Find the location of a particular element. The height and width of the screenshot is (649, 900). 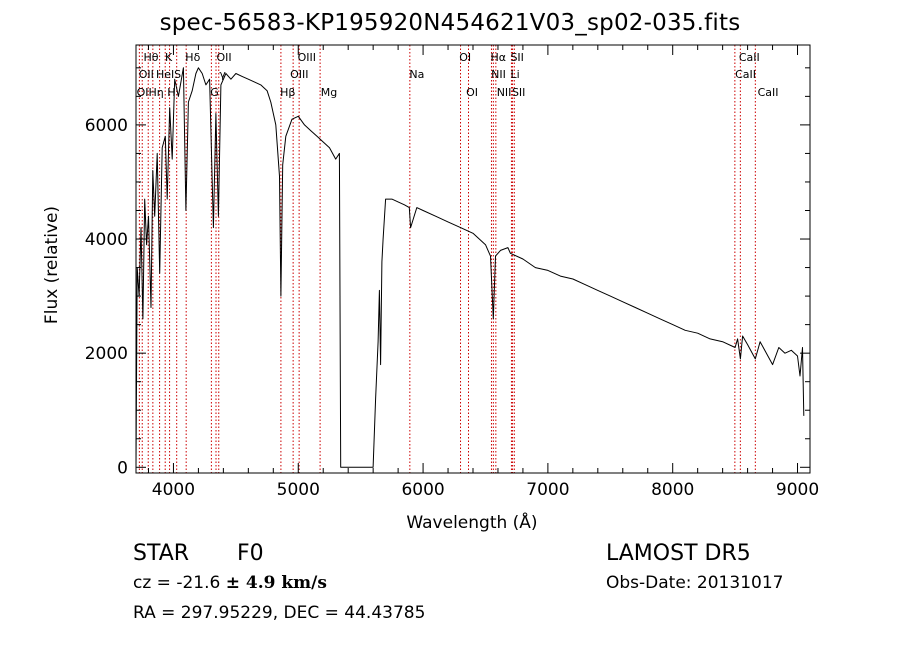

object-class: STAR is located at coordinates (161, 553).